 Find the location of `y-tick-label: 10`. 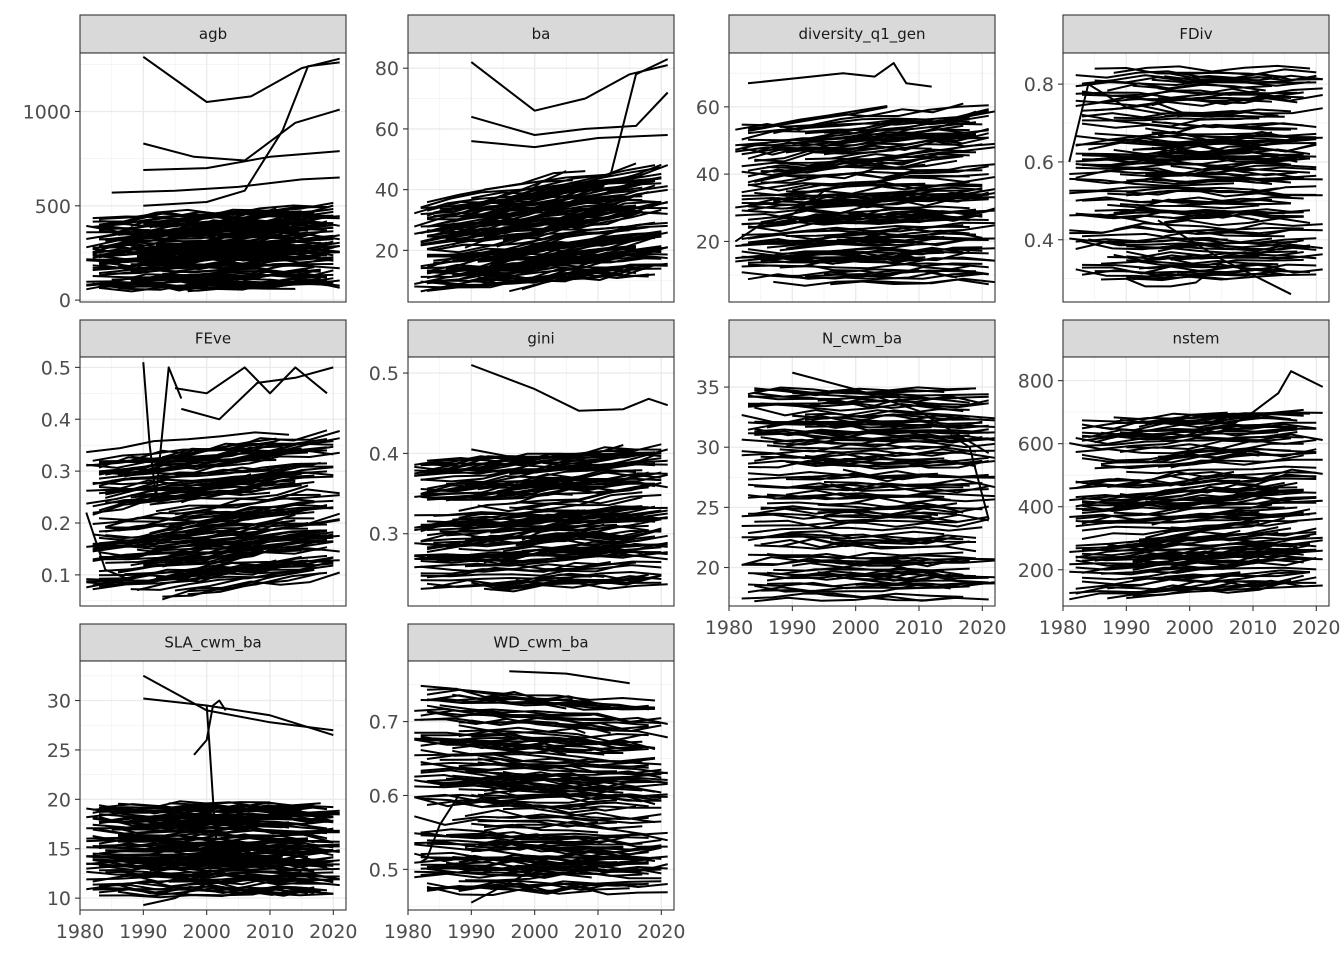

y-tick-label: 10 is located at coordinates (59, 899).